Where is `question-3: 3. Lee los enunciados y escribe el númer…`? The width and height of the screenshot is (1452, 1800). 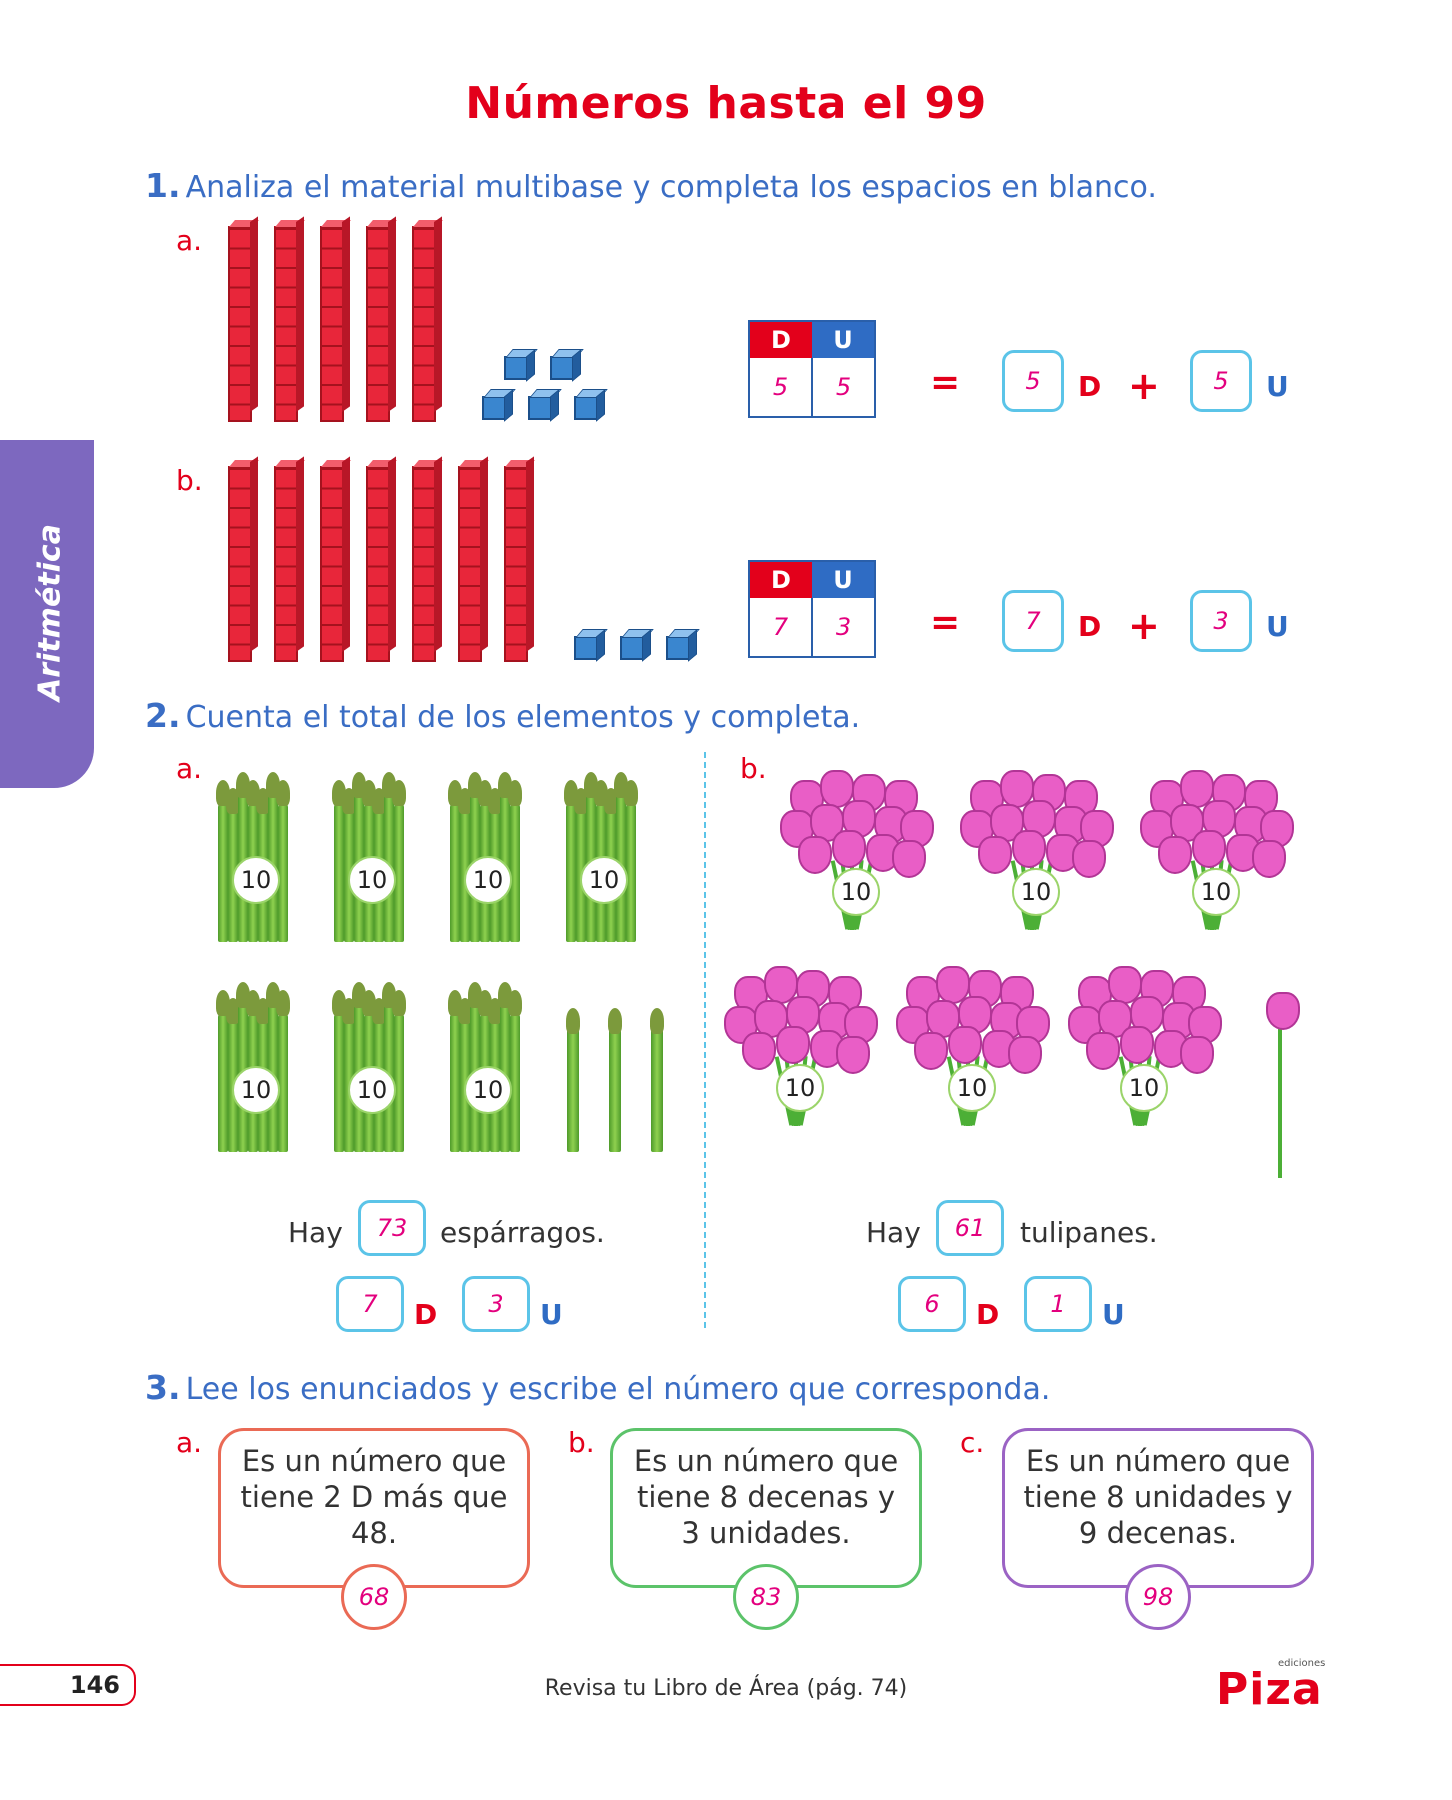 question-3: 3. Lee los enunciados y escribe el númer… is located at coordinates (597, 1387).